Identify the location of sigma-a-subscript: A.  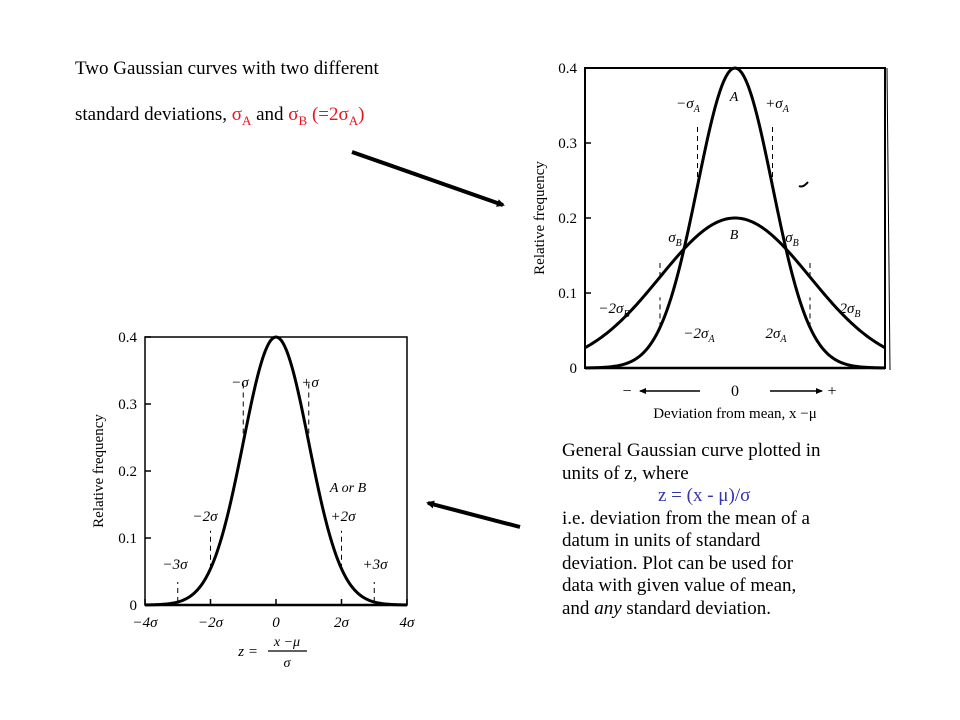
(246, 120).